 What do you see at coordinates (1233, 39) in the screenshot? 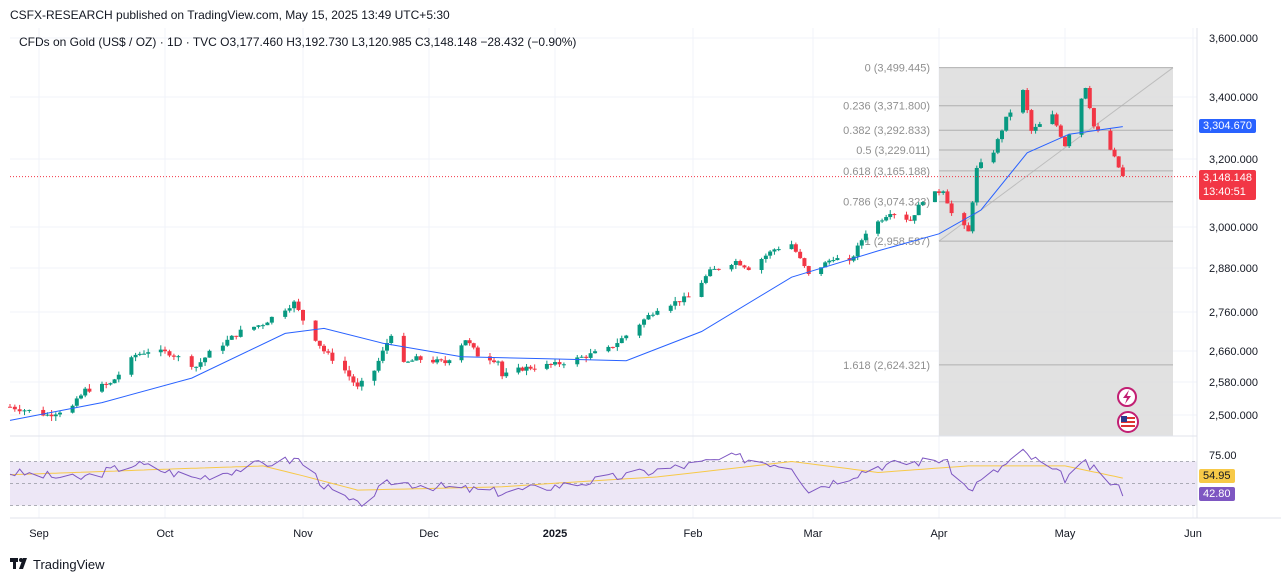
I see `price-tick-label: 3,600.000` at bounding box center [1233, 39].